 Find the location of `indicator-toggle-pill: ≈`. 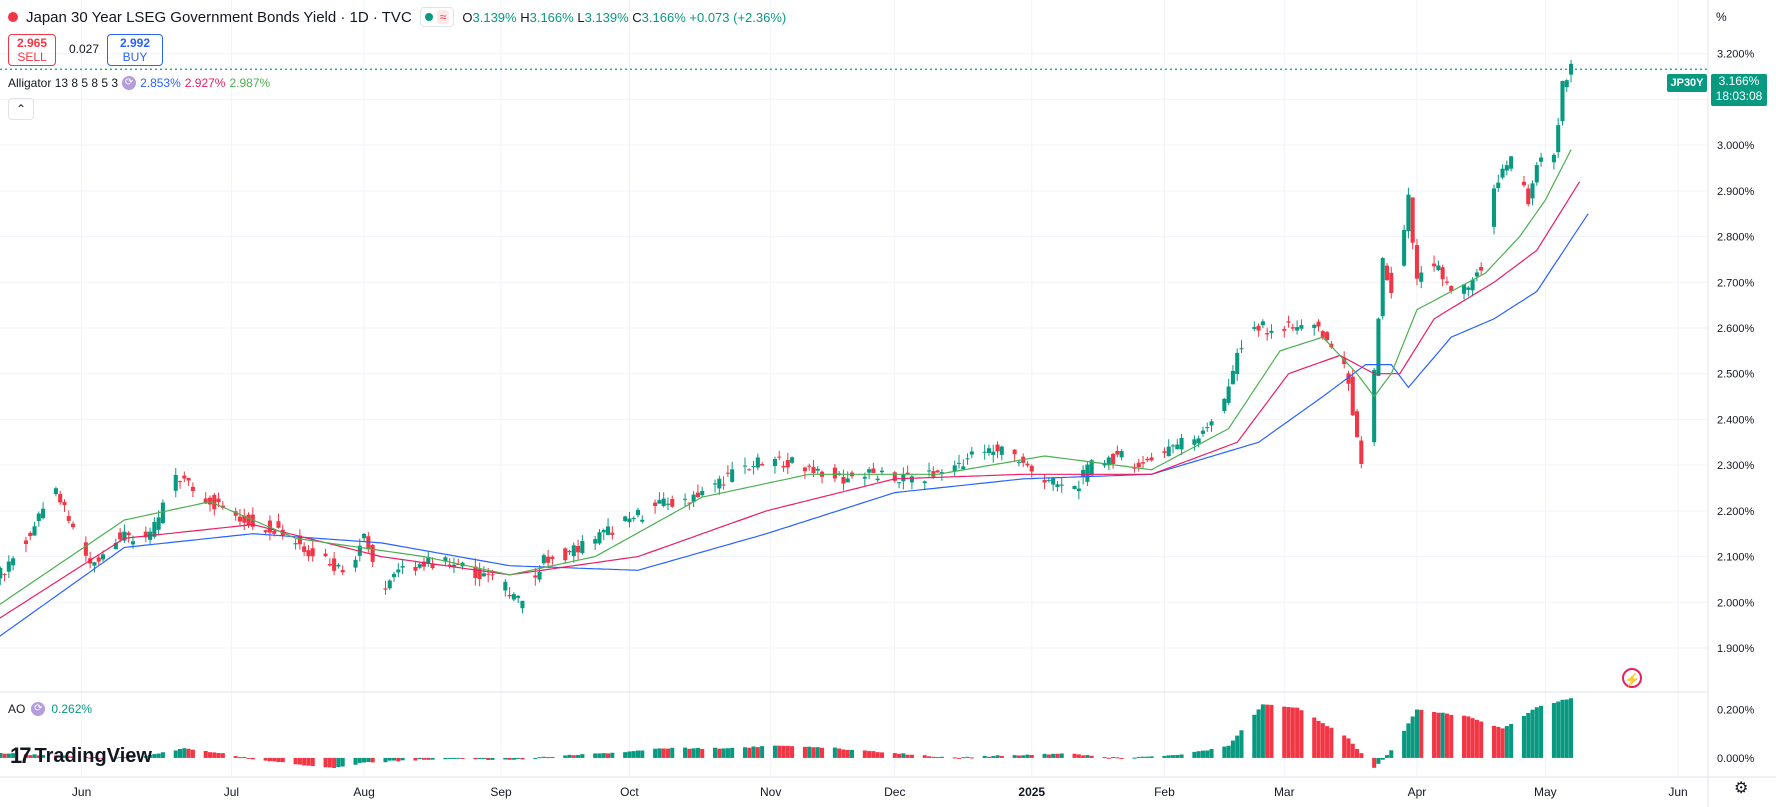

indicator-toggle-pill: ≈ is located at coordinates (437, 17).